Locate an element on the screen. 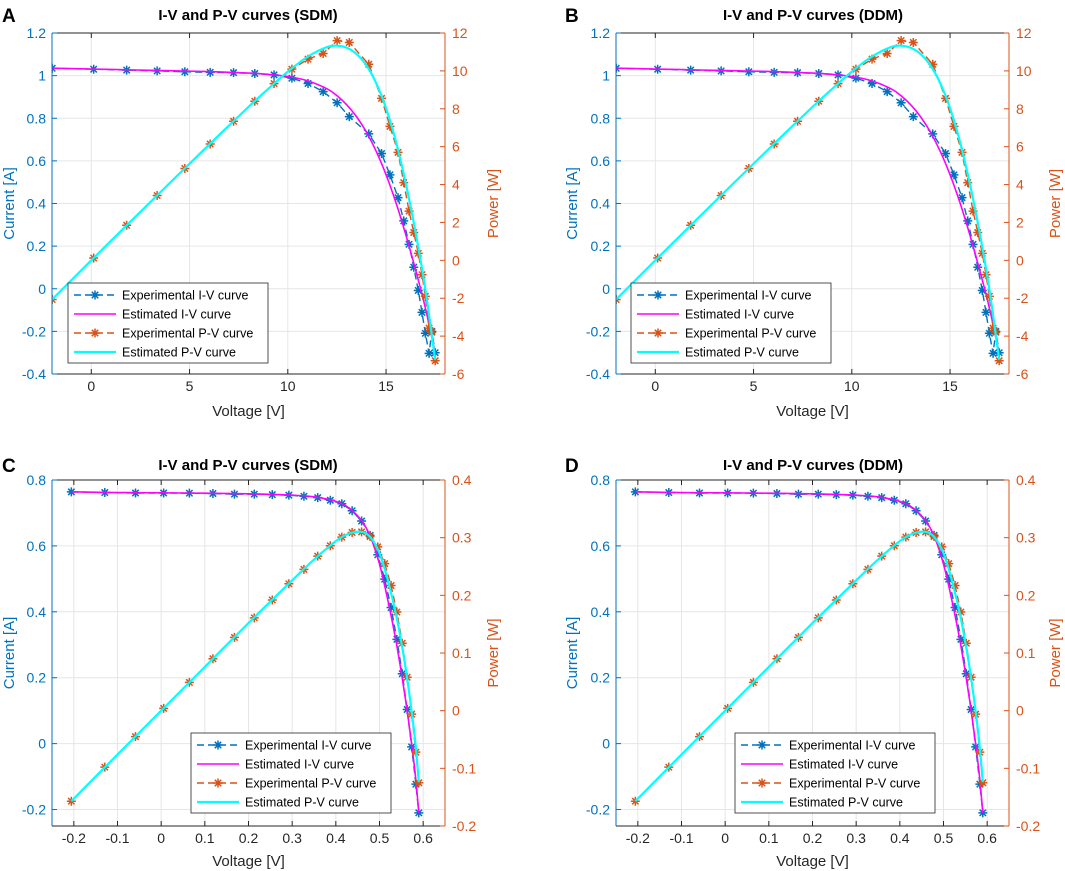  legend-label: Estimated I-V curve is located at coordinates (739, 315).